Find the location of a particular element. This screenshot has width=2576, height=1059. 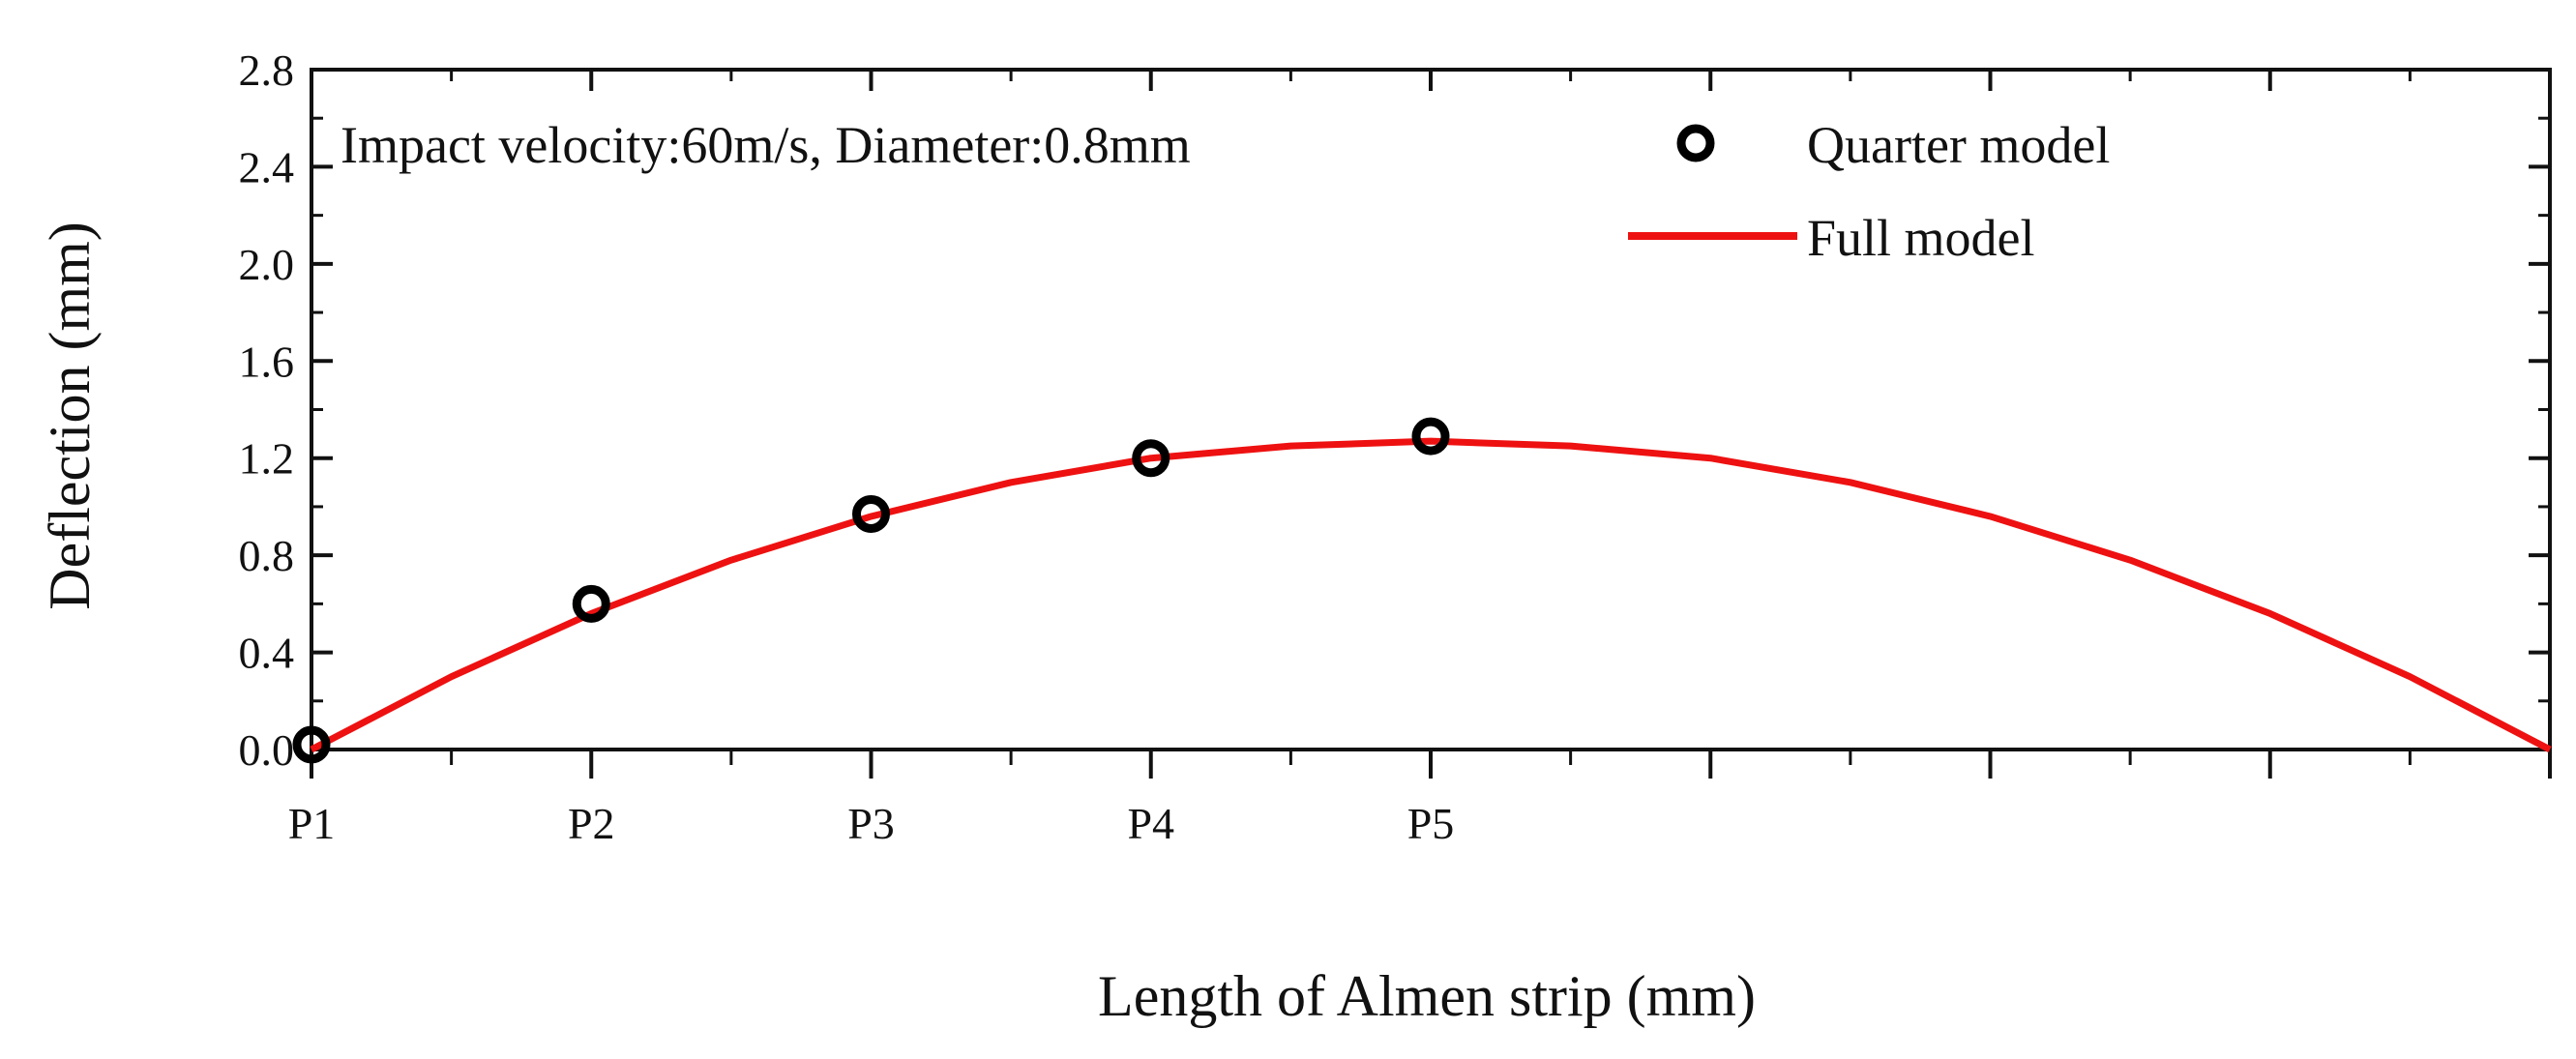

y-tick-label: 2.8 is located at coordinates (267, 70).